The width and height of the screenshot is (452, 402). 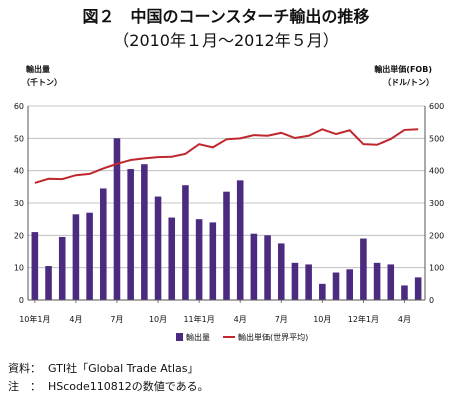 I want to click on price-line, so click(x=226, y=156).